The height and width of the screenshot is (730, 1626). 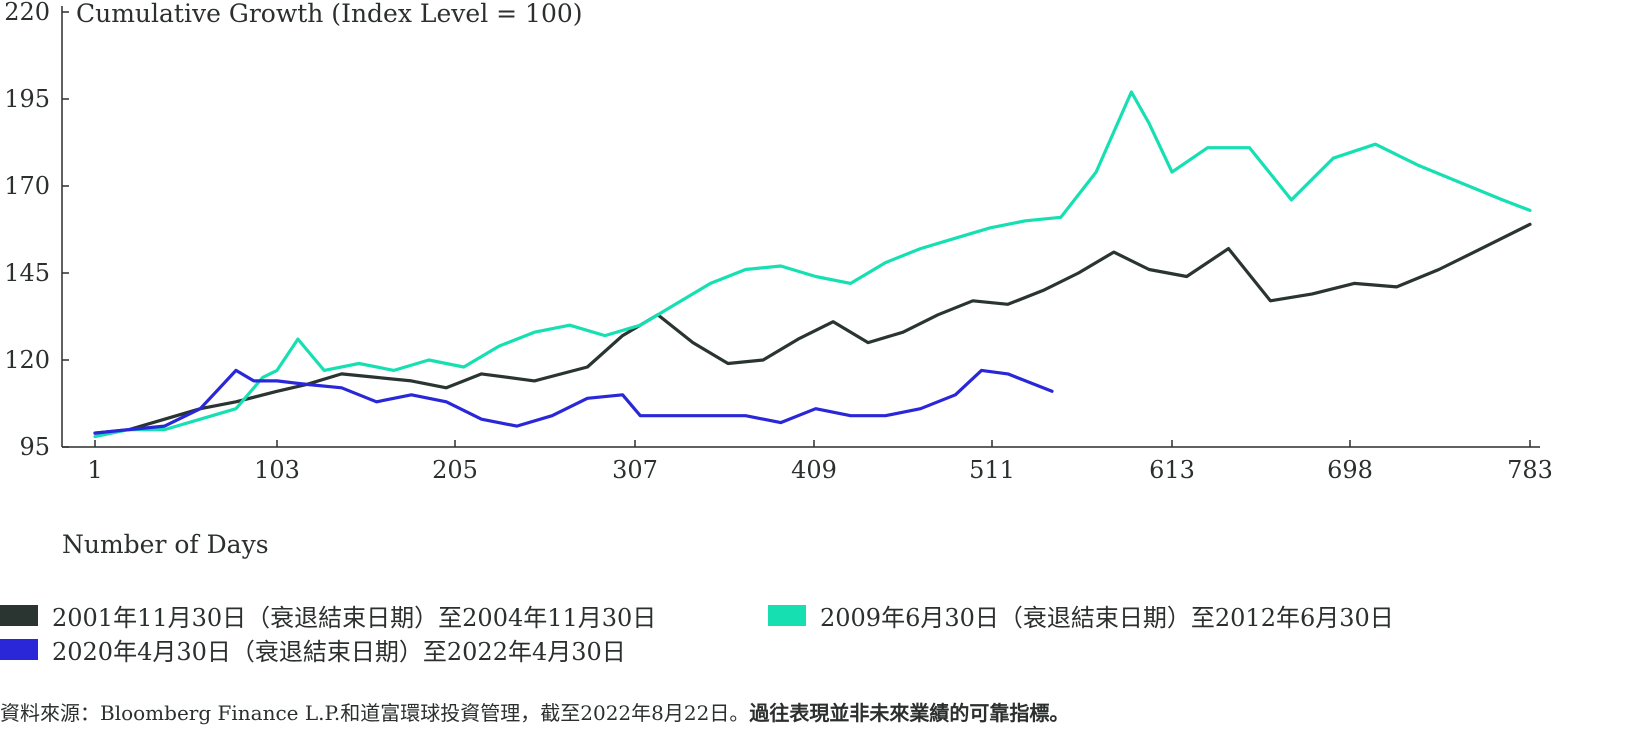 What do you see at coordinates (1107, 618) in the screenshot?
I see `legend-label-2009: 2009年6月30日（衰退結束日期）至2012年6月30日` at bounding box center [1107, 618].